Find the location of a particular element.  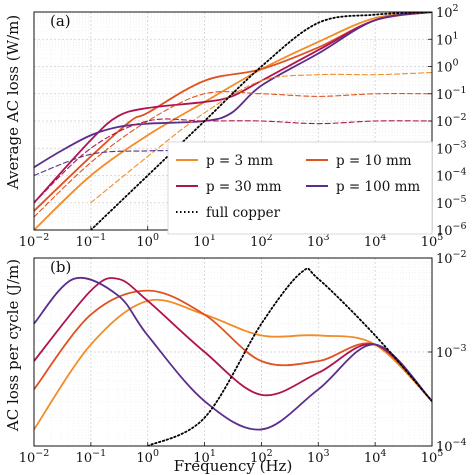

y-tick-labels-b: 10⁻⁴ 10⁻³ 10⁻² is located at coordinates (447, 352).